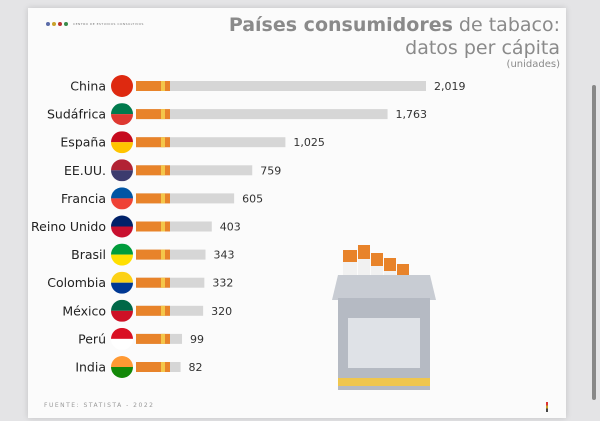 This screenshot has width=600, height=421. What do you see at coordinates (122, 254) in the screenshot?
I see `flag-br-icon` at bounding box center [122, 254].